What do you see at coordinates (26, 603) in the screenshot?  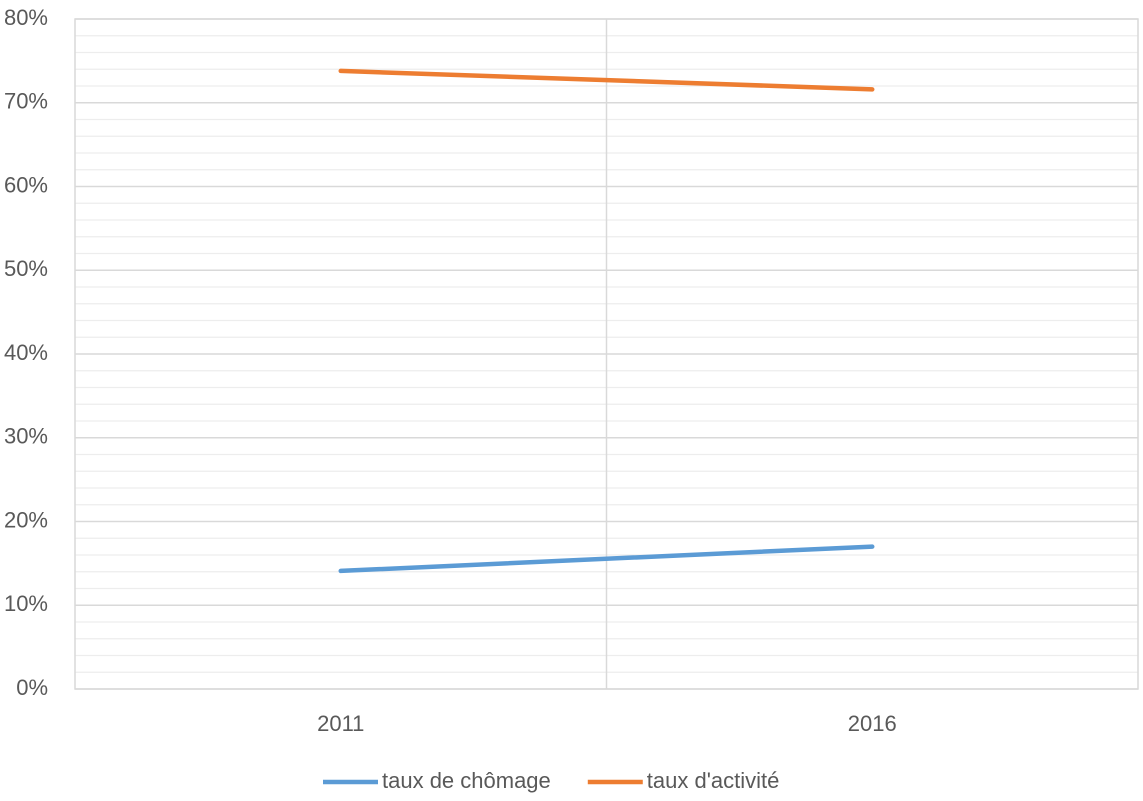 I see `y-tick-label: 10%` at bounding box center [26, 603].